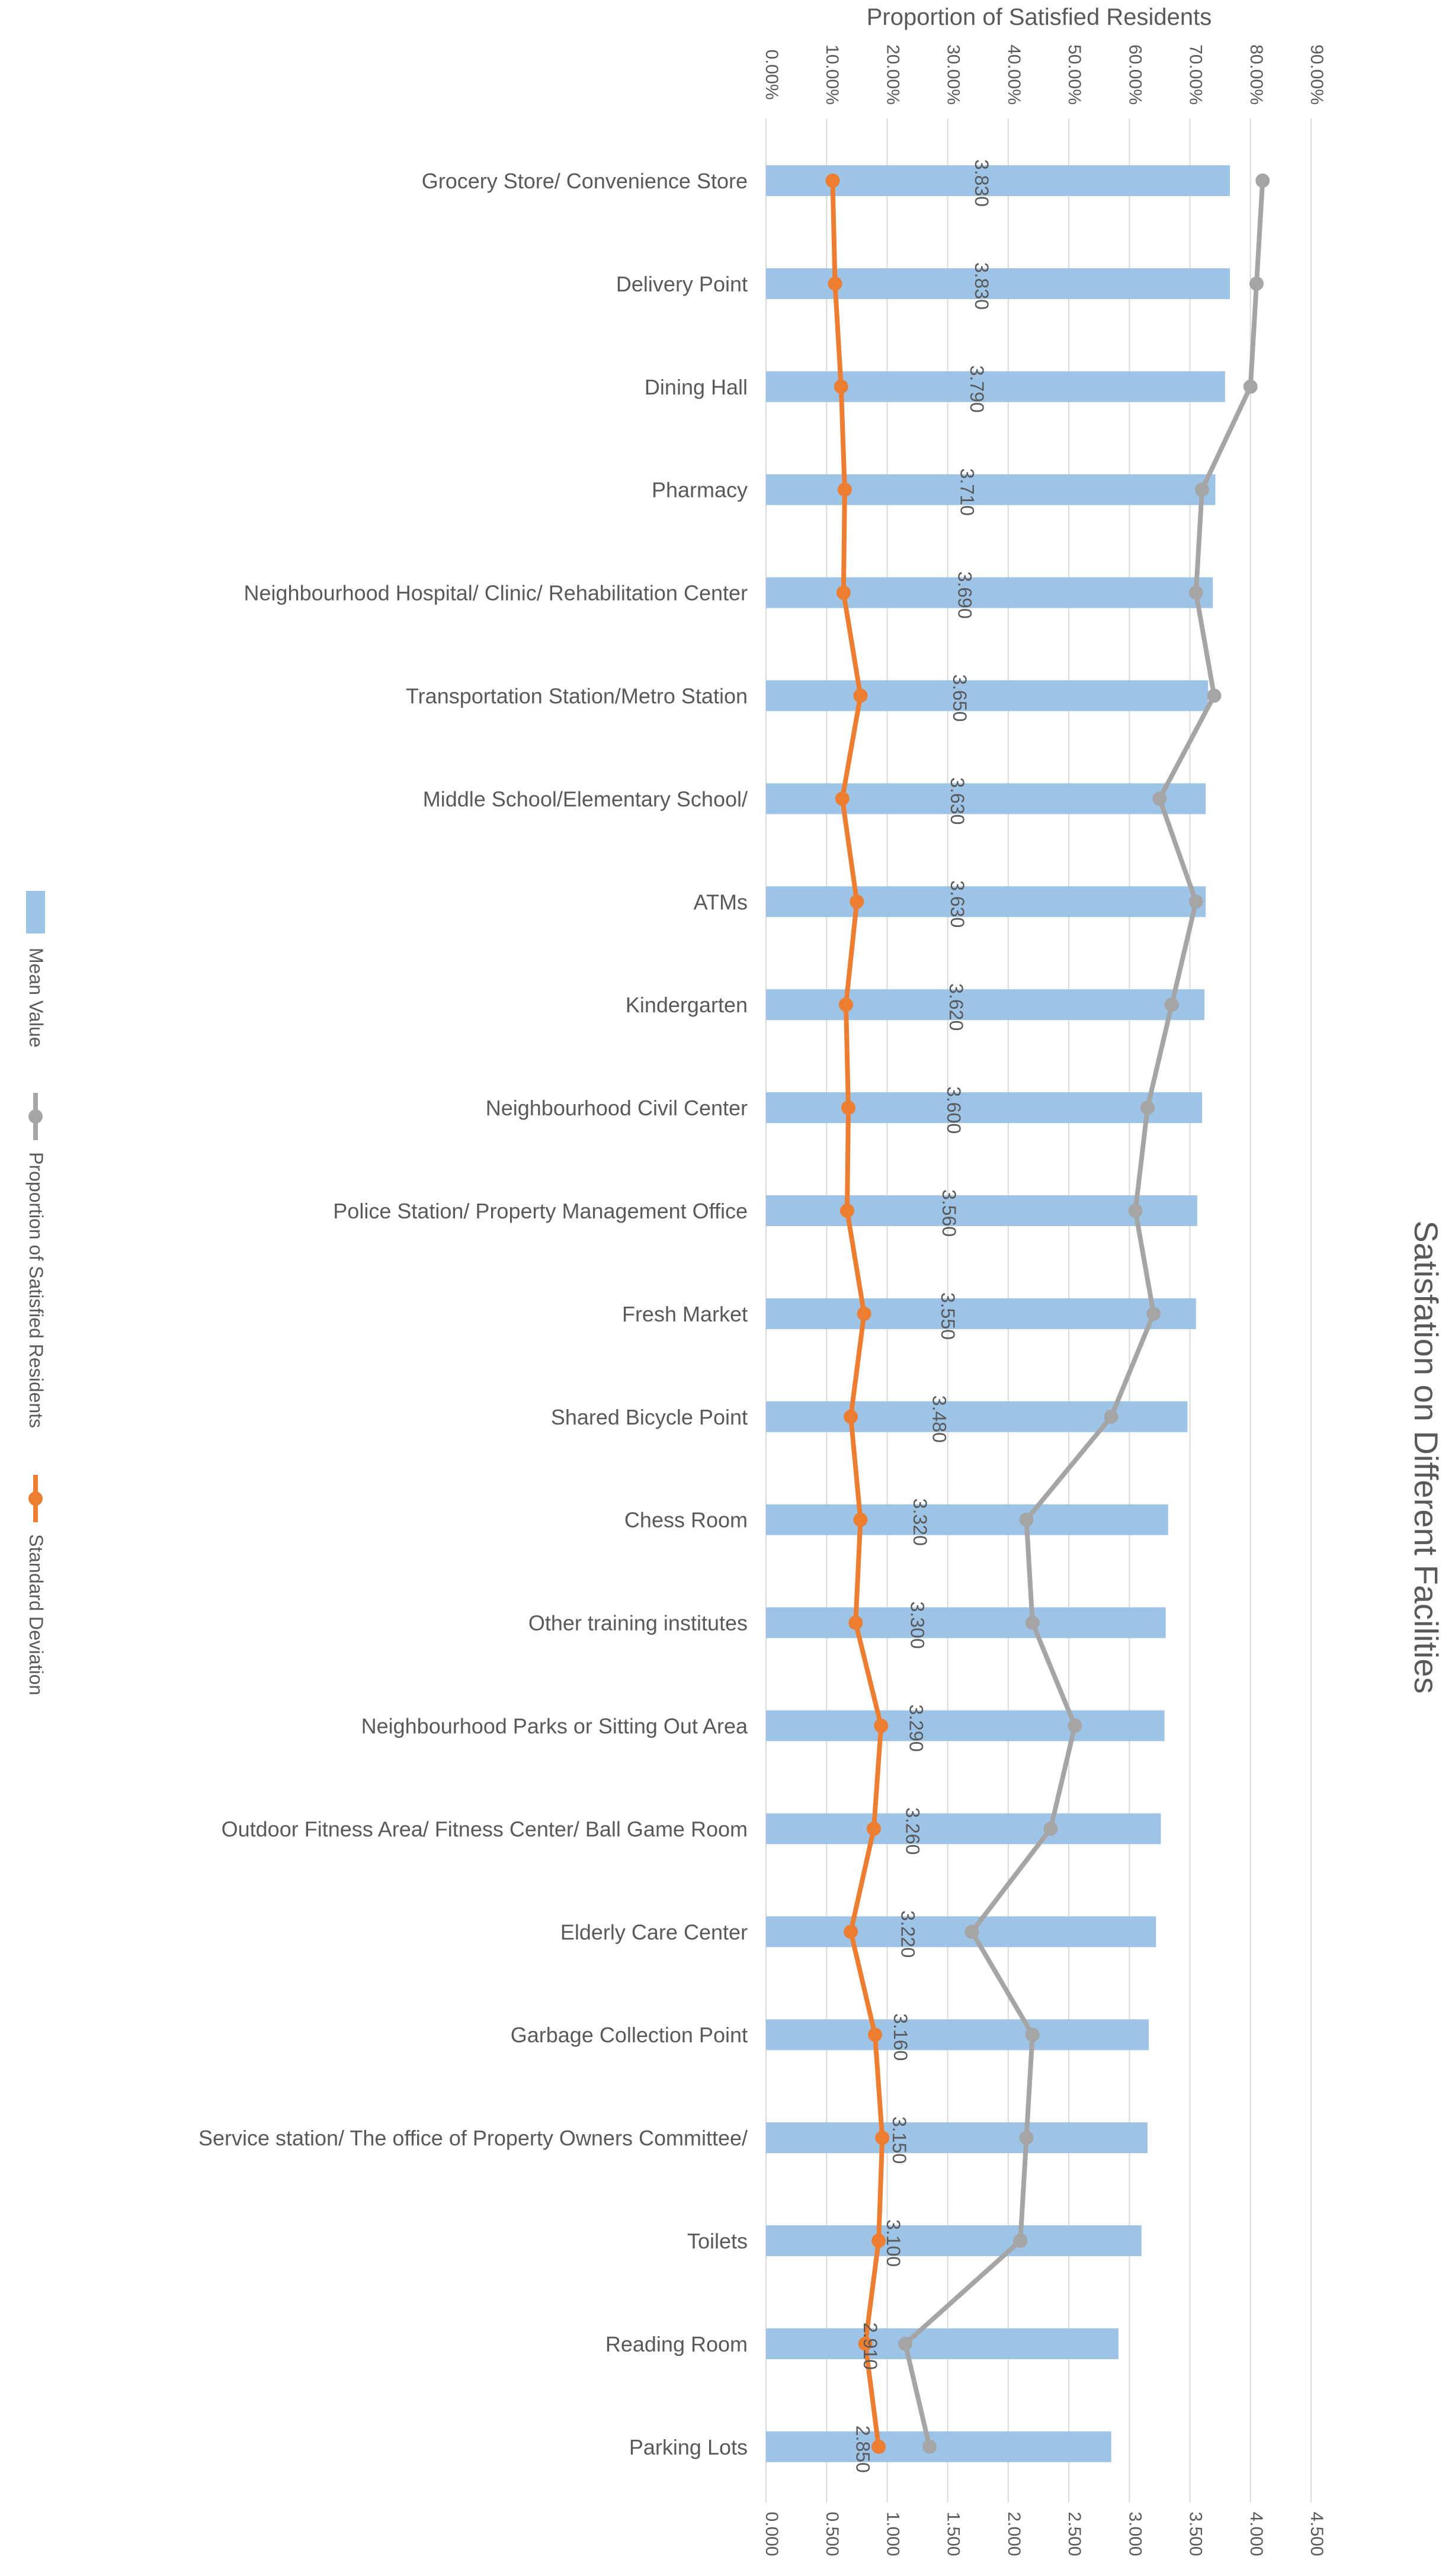 This screenshot has width=1455, height=2576. Describe the element at coordinates (1135, 2533) in the screenshot. I see `value-tick-label: 3.000` at that location.